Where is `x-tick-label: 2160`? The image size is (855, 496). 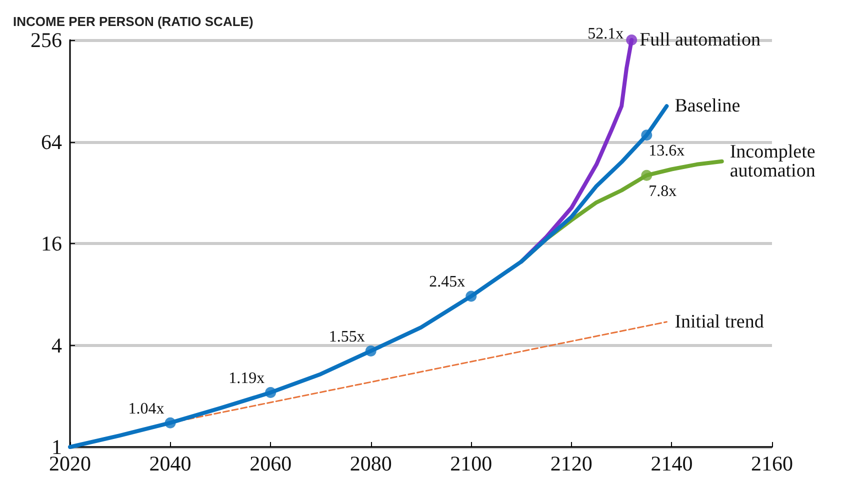 x-tick-label: 2160 is located at coordinates (772, 464).